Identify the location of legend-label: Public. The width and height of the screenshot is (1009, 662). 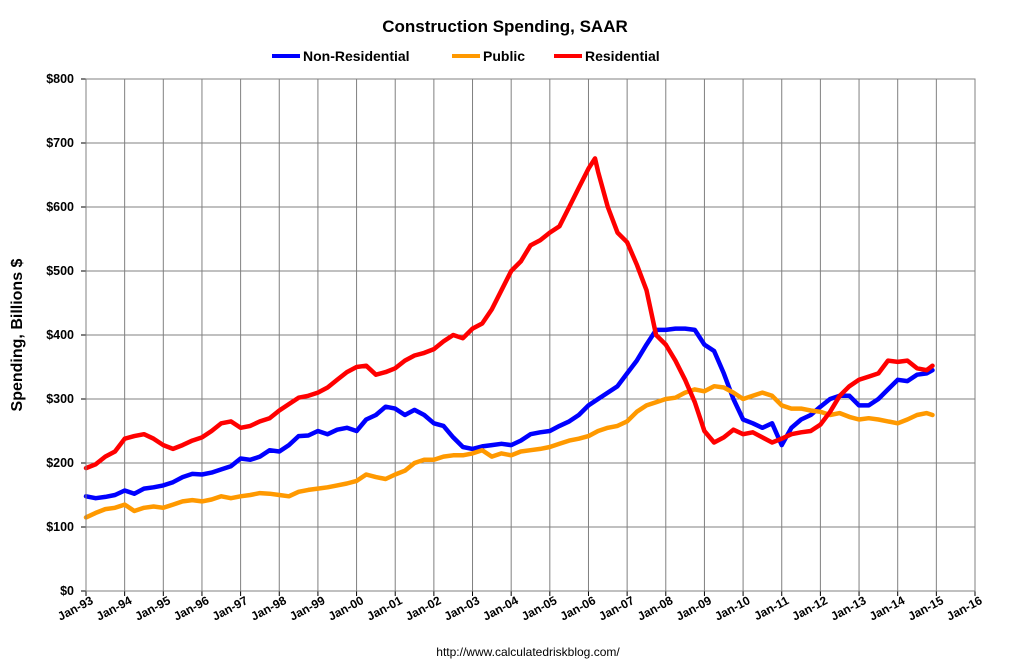
(504, 56).